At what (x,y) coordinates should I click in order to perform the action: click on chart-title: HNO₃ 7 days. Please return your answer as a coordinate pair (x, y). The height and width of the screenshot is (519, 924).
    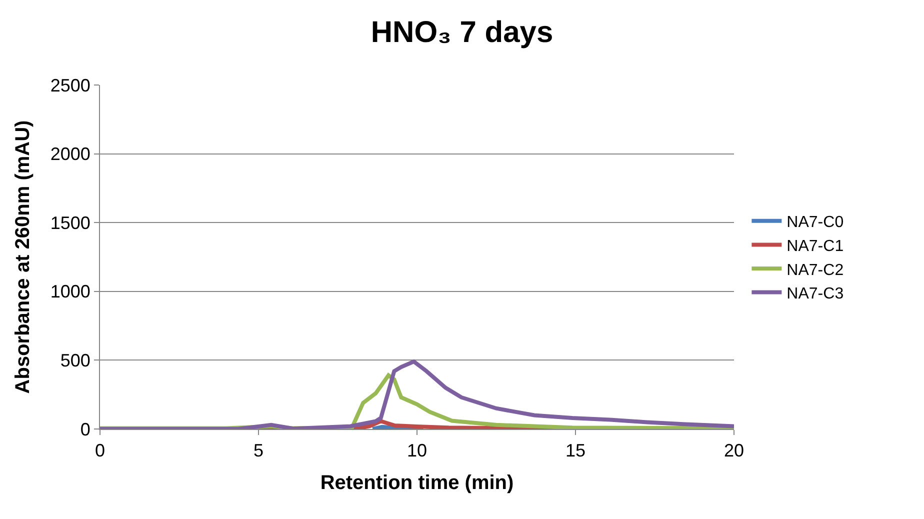
    Looking at the image, I should click on (462, 32).